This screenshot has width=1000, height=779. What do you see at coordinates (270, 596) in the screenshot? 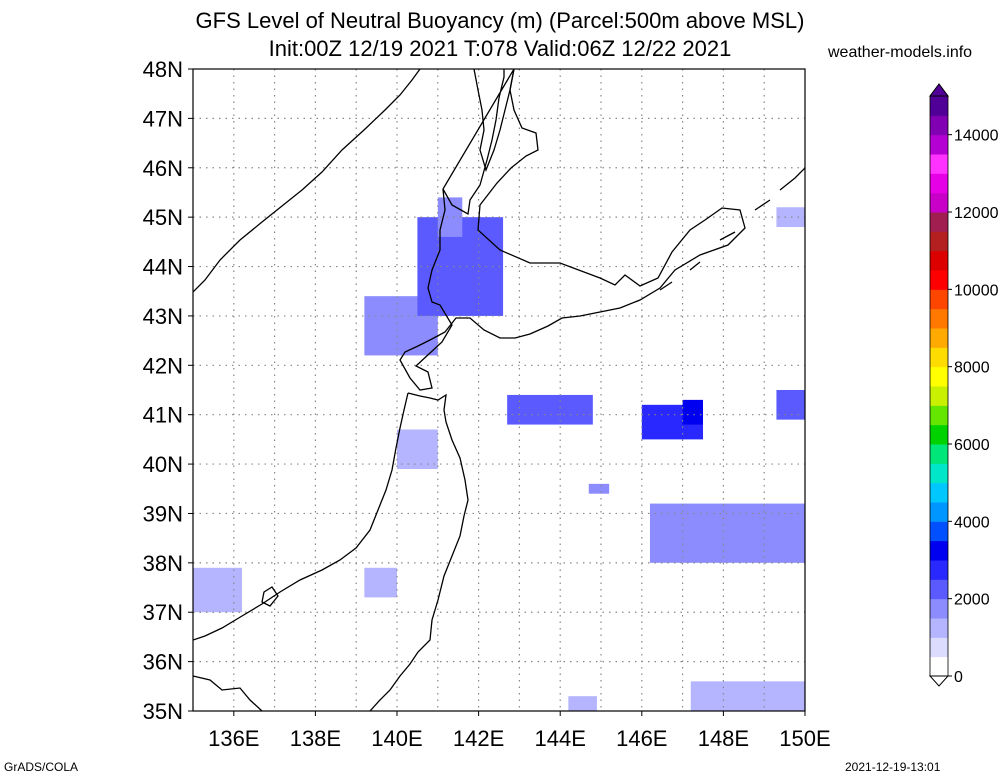
I see `sado-island-coastline` at bounding box center [270, 596].